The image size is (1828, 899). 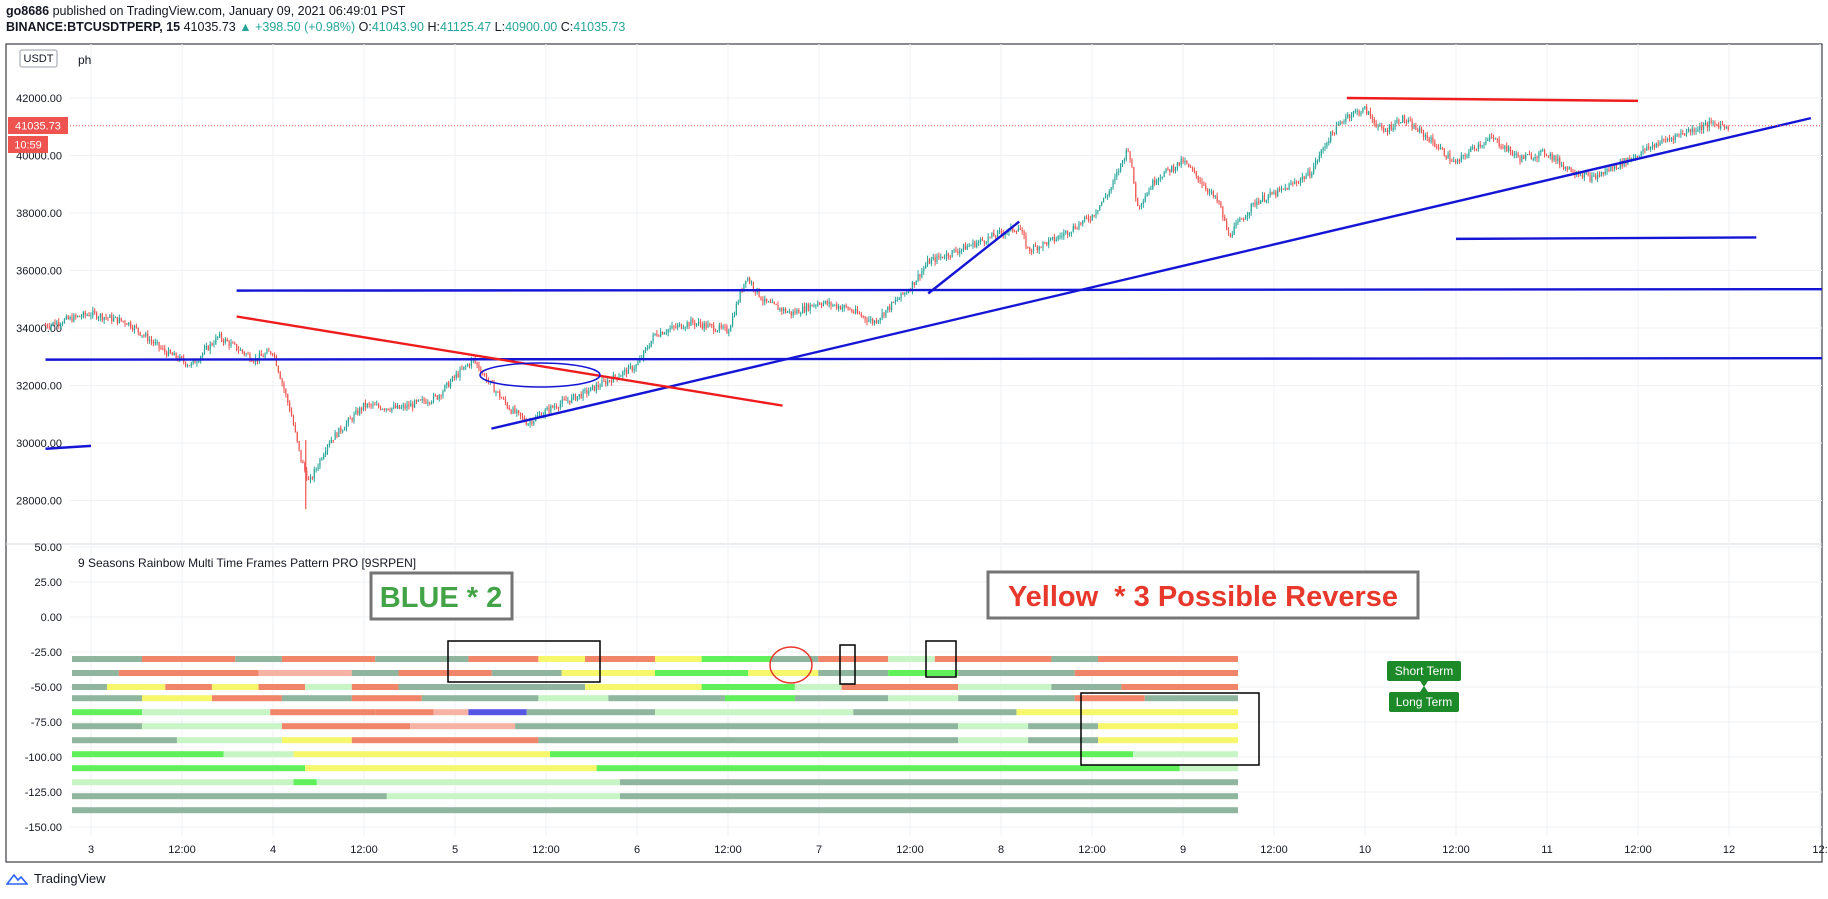 What do you see at coordinates (38, 58) in the screenshot?
I see `currency-chip` at bounding box center [38, 58].